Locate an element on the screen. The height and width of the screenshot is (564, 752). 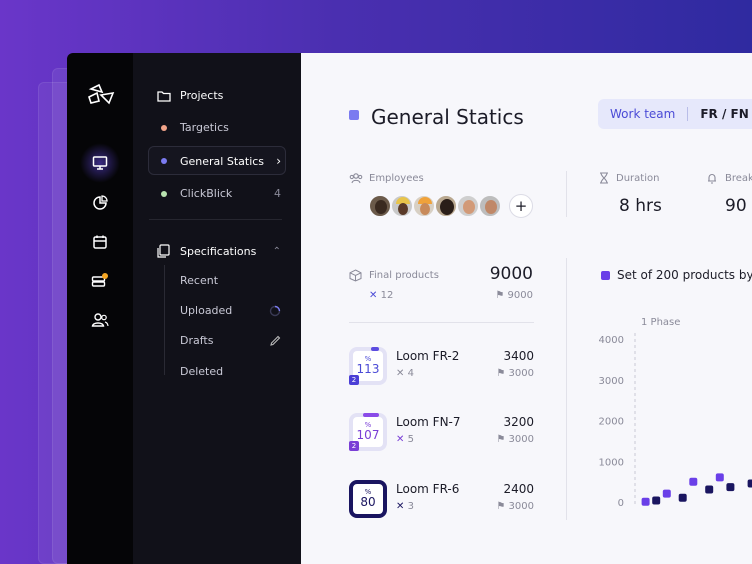
duration-value: 8 hrs is located at coordinates (640, 206).